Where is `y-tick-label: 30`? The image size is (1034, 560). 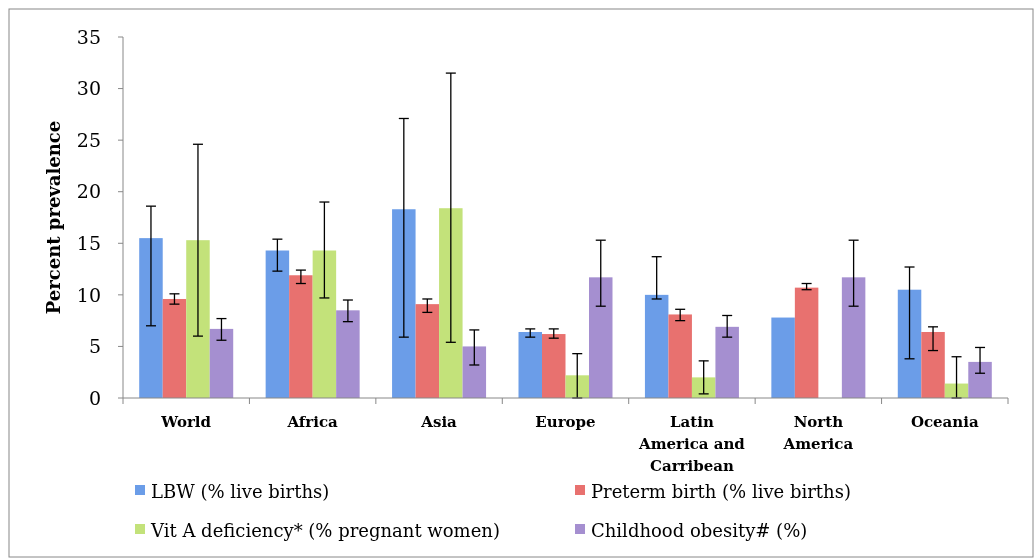
y-tick-label: 30 is located at coordinates (88, 88).